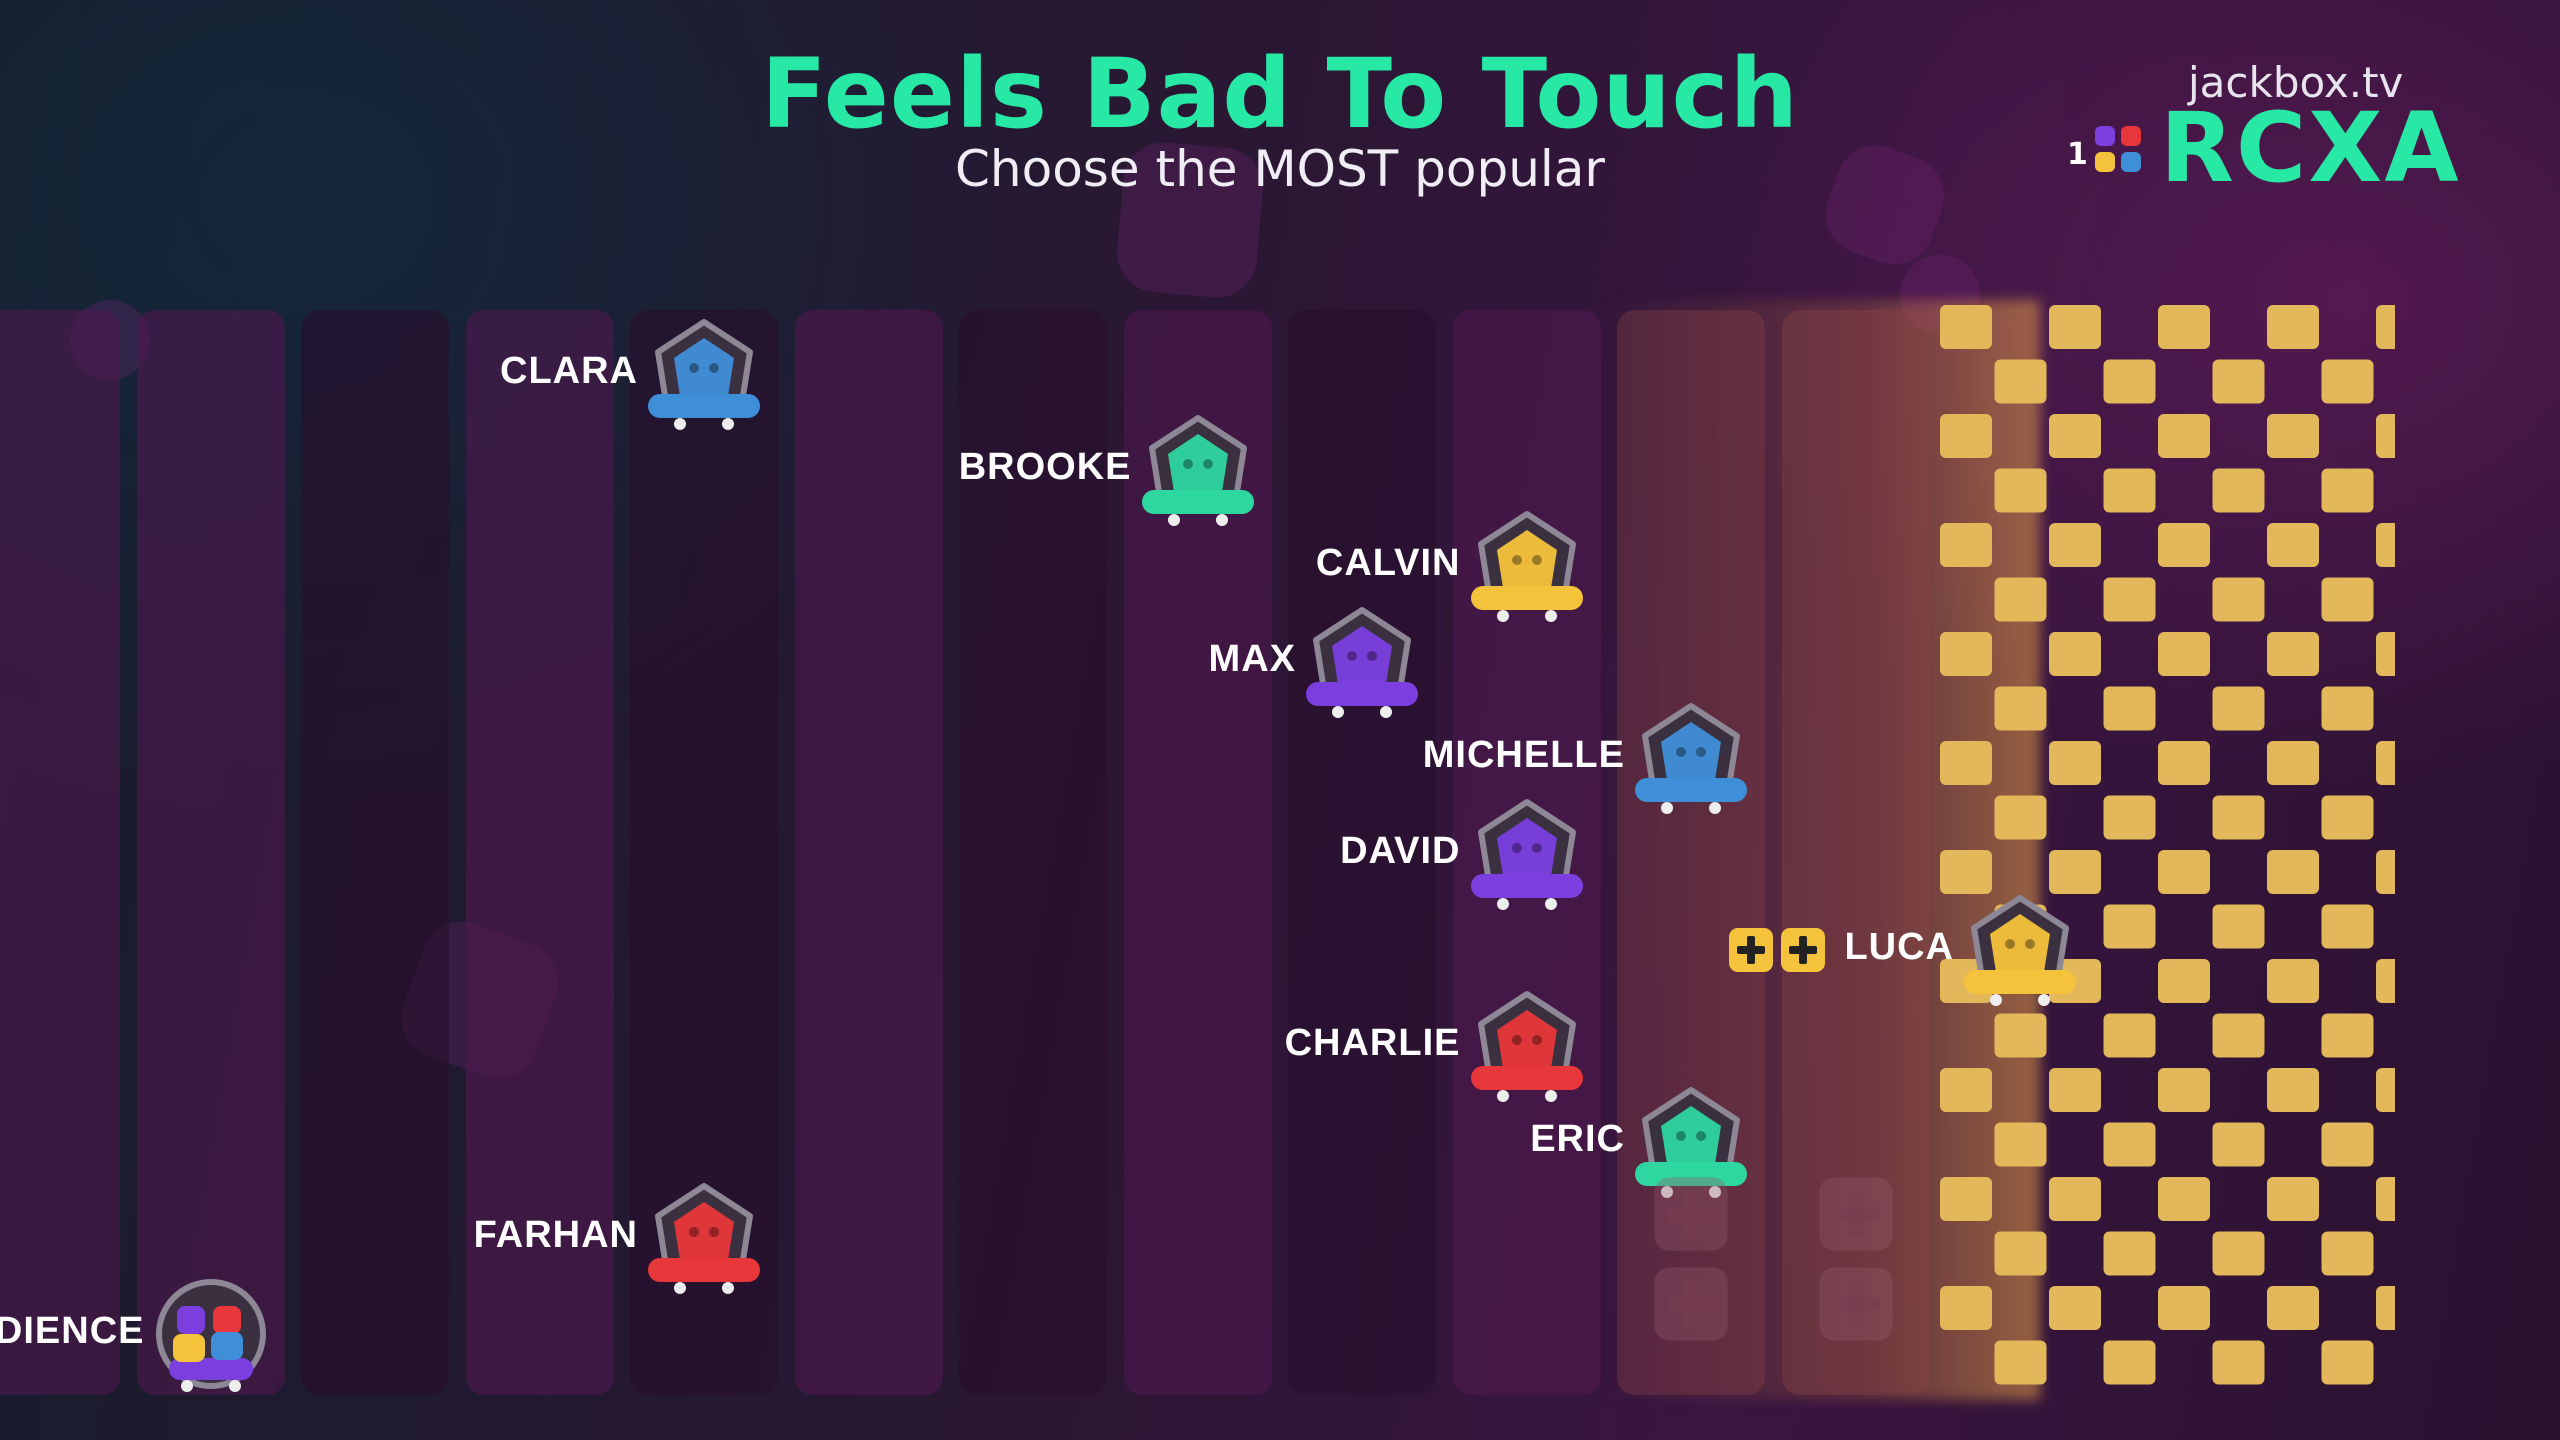 This screenshot has height=1440, width=2560. Describe the element at coordinates (1400, 851) in the screenshot. I see `player-name-label: DAVID` at that location.